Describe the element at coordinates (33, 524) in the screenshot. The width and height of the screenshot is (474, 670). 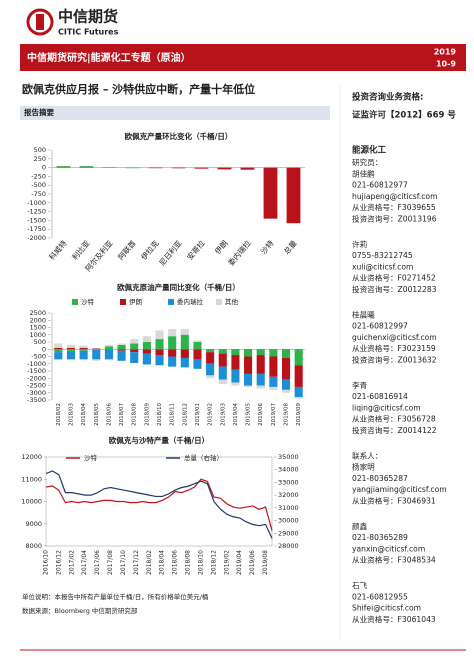
I see `y-tick-label: 9000` at that location.